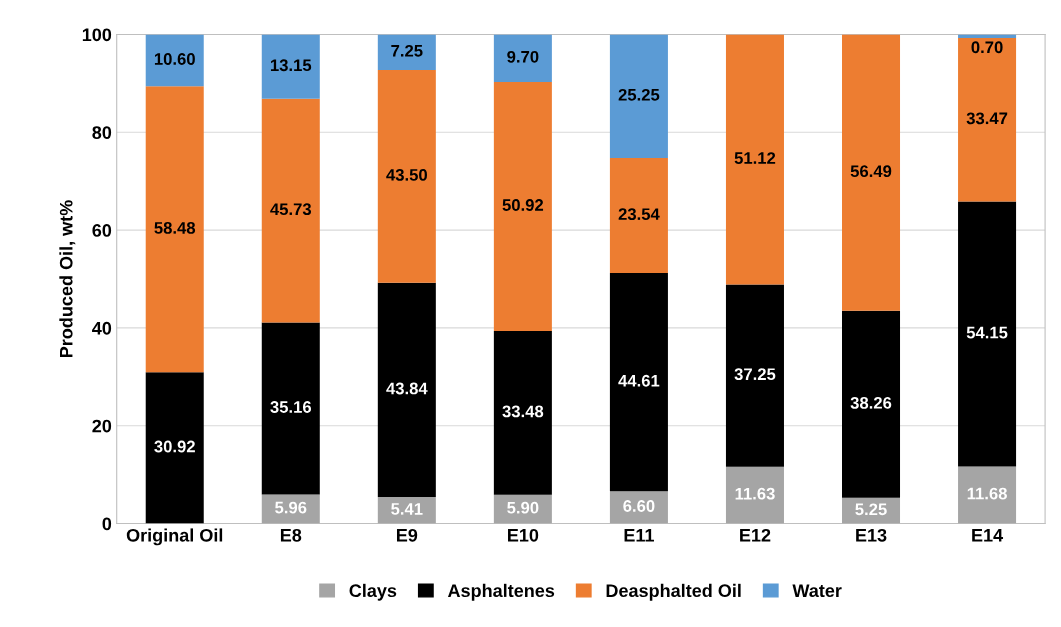 This screenshot has height=627, width=1061. Describe the element at coordinates (871, 509) in the screenshot. I see `data-label: 5.25` at that location.